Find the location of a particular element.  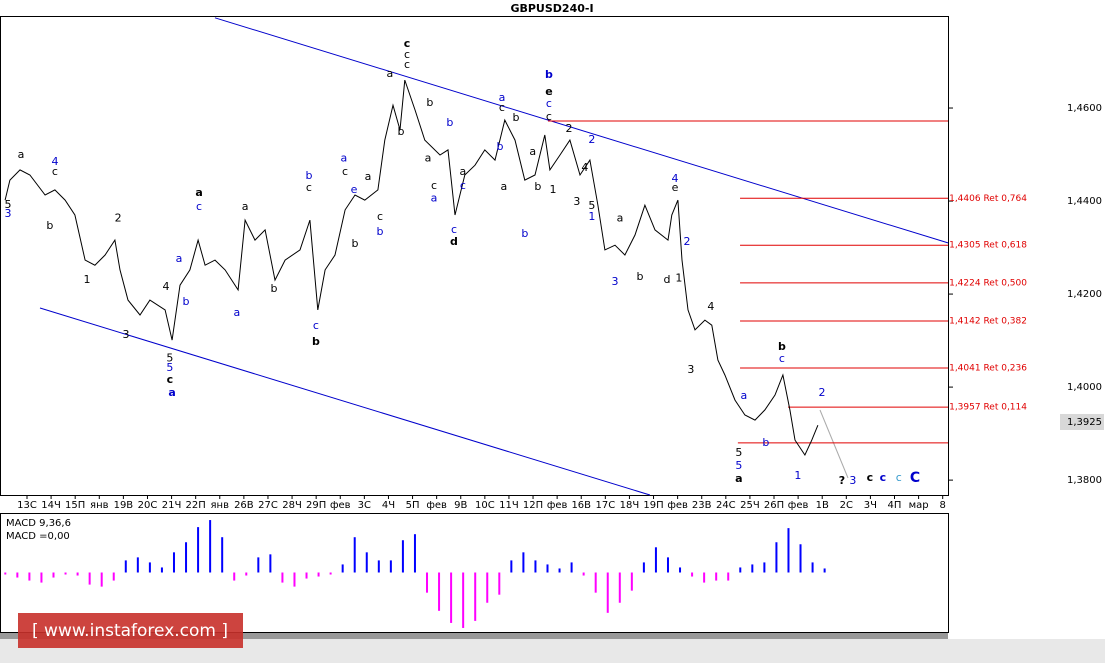

x-tick-label: 3С is located at coordinates (364, 505).